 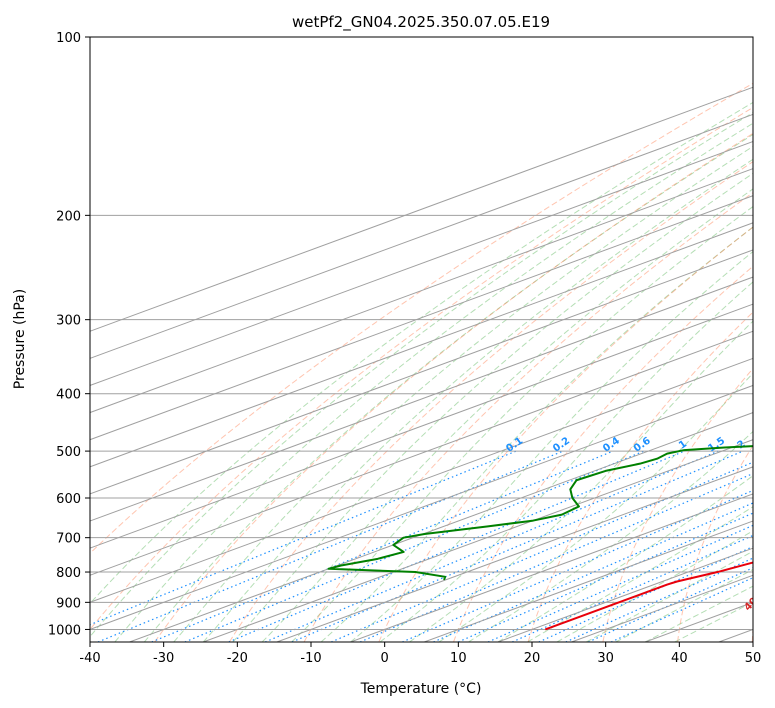 What do you see at coordinates (753, 658) in the screenshot?
I see `x-tick-label: 50` at bounding box center [753, 658].